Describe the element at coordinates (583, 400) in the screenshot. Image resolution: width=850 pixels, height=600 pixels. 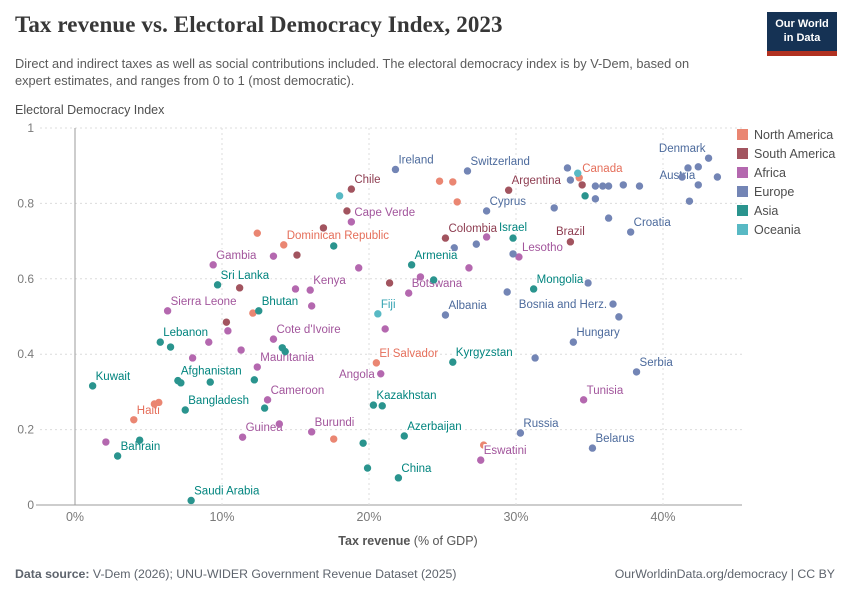
I see `data-point-tunisia` at that location.